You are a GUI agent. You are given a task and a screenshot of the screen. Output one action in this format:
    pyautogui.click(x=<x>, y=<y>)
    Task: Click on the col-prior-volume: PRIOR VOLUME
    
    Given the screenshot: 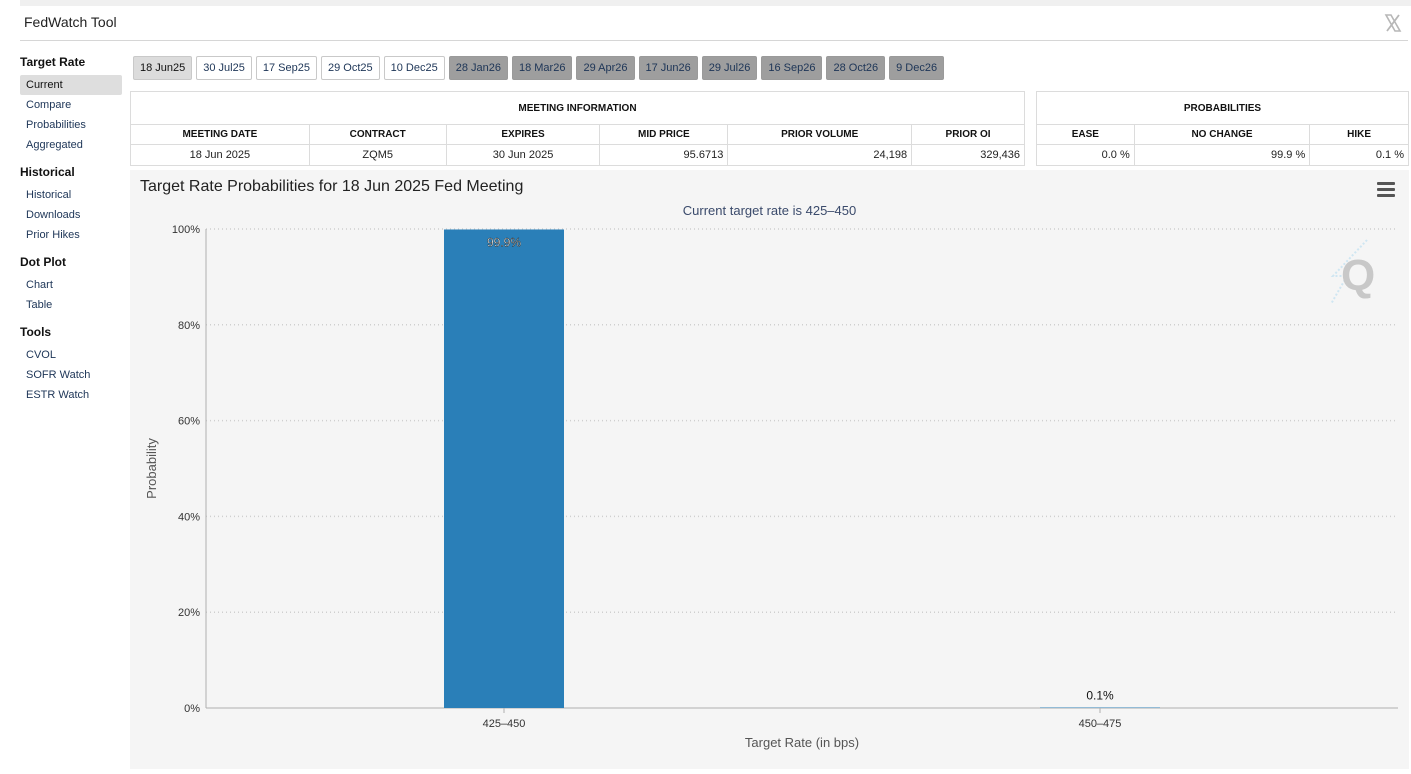 What is the action you would take?
    pyautogui.click(x=820, y=134)
    